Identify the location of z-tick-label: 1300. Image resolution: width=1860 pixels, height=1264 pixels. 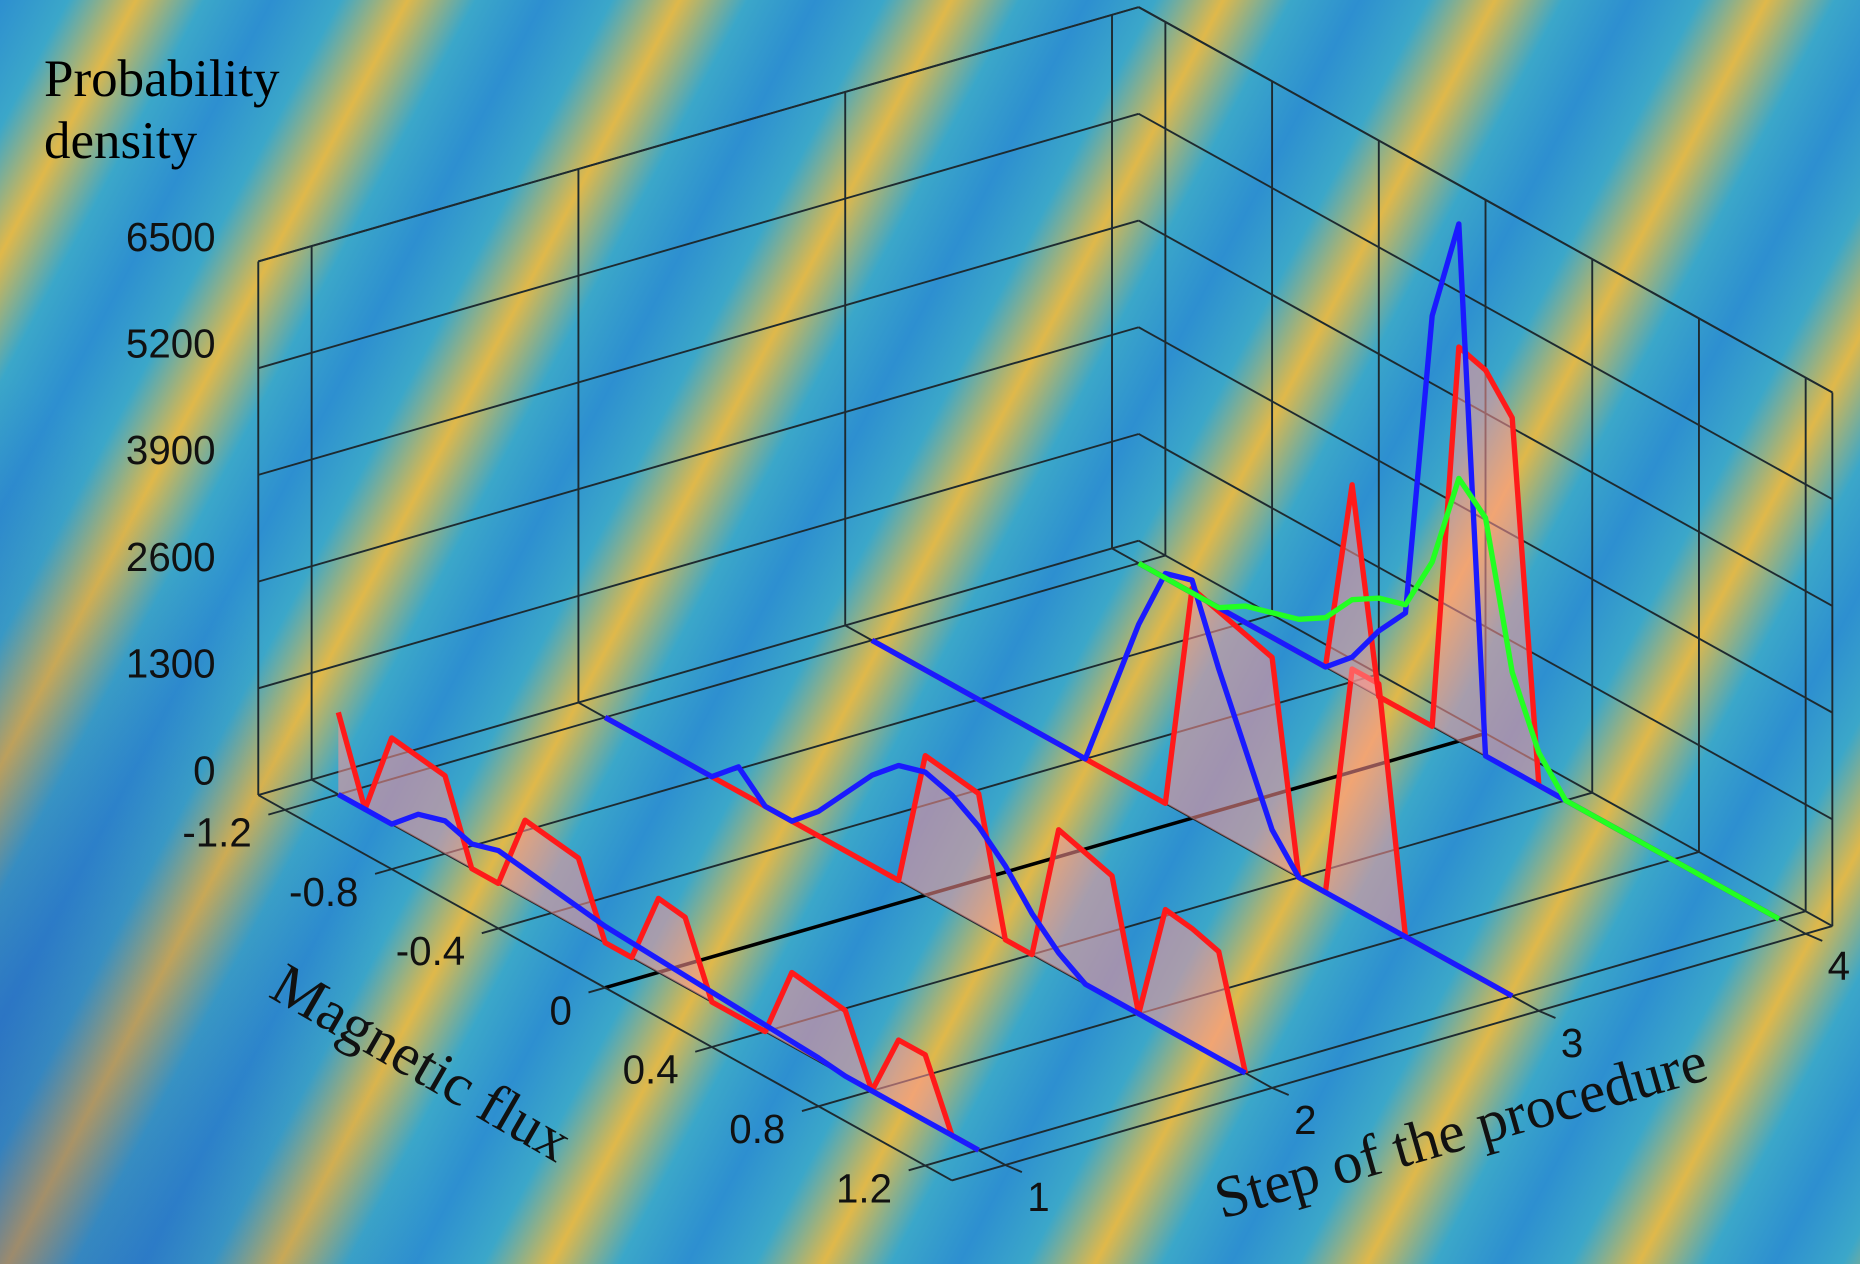
(171, 664).